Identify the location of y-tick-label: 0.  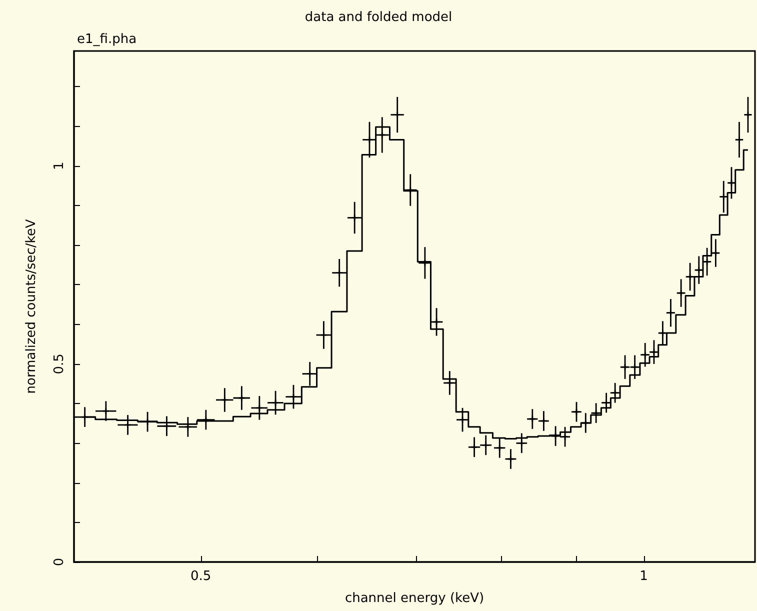
(59, 562).